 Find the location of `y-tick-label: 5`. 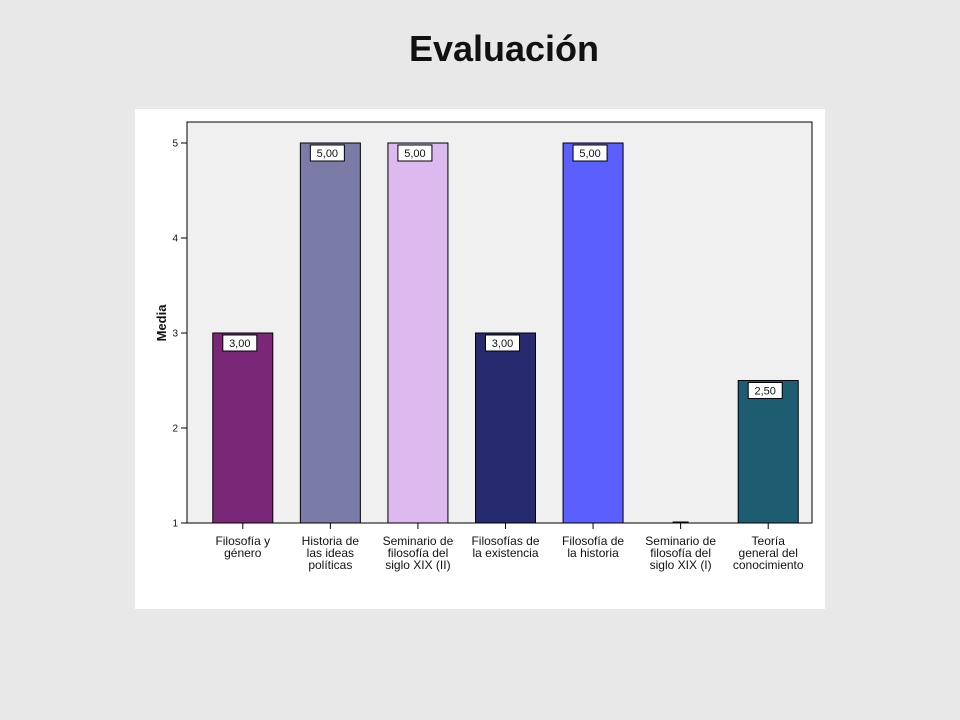

y-tick-label: 5 is located at coordinates (175, 144).